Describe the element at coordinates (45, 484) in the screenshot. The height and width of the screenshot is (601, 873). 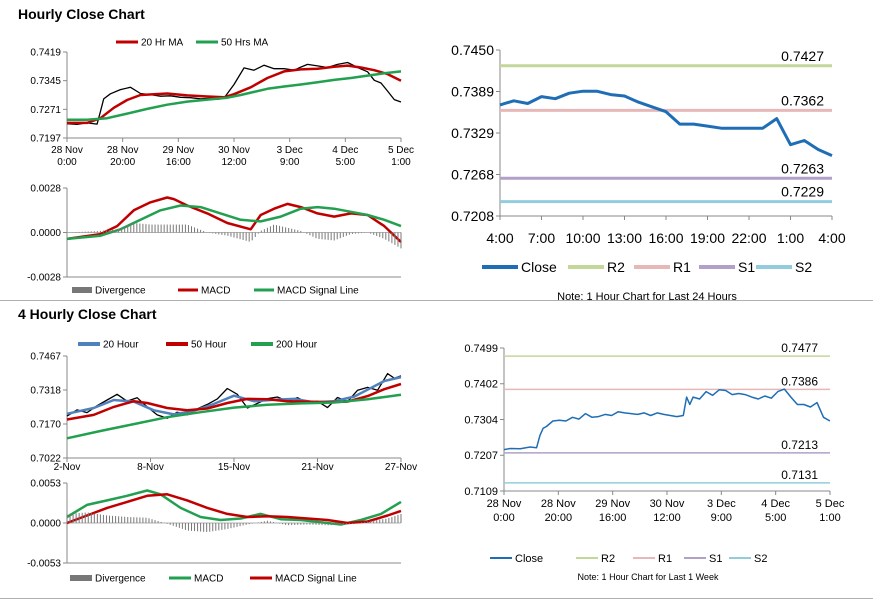
I see `f_macd-y-tick-label: 0.0053` at that location.